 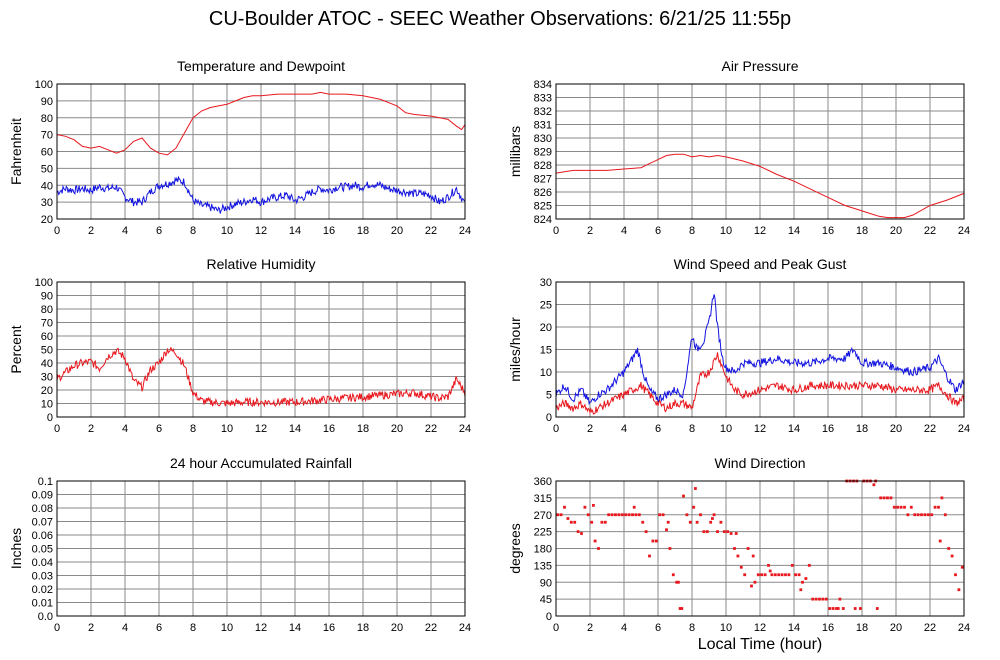 What do you see at coordinates (47, 136) in the screenshot?
I see `y-tick-label: 70` at bounding box center [47, 136].